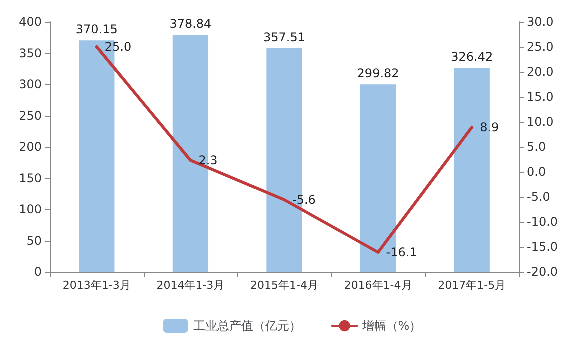 The height and width of the screenshot is (350, 585). Describe the element at coordinates (96, 285) in the screenshot. I see `x-tick-label: 2013年1-3月` at that location.